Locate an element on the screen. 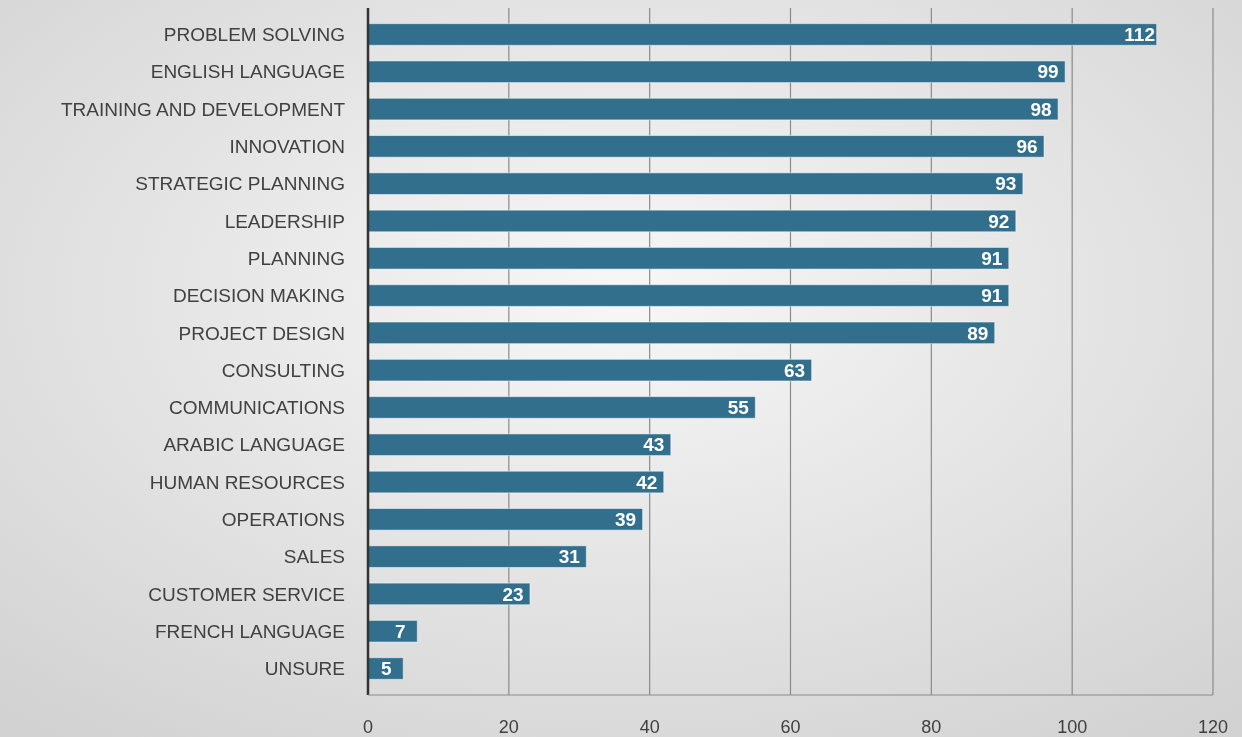  x-tick-label: 100 is located at coordinates (1072, 727).